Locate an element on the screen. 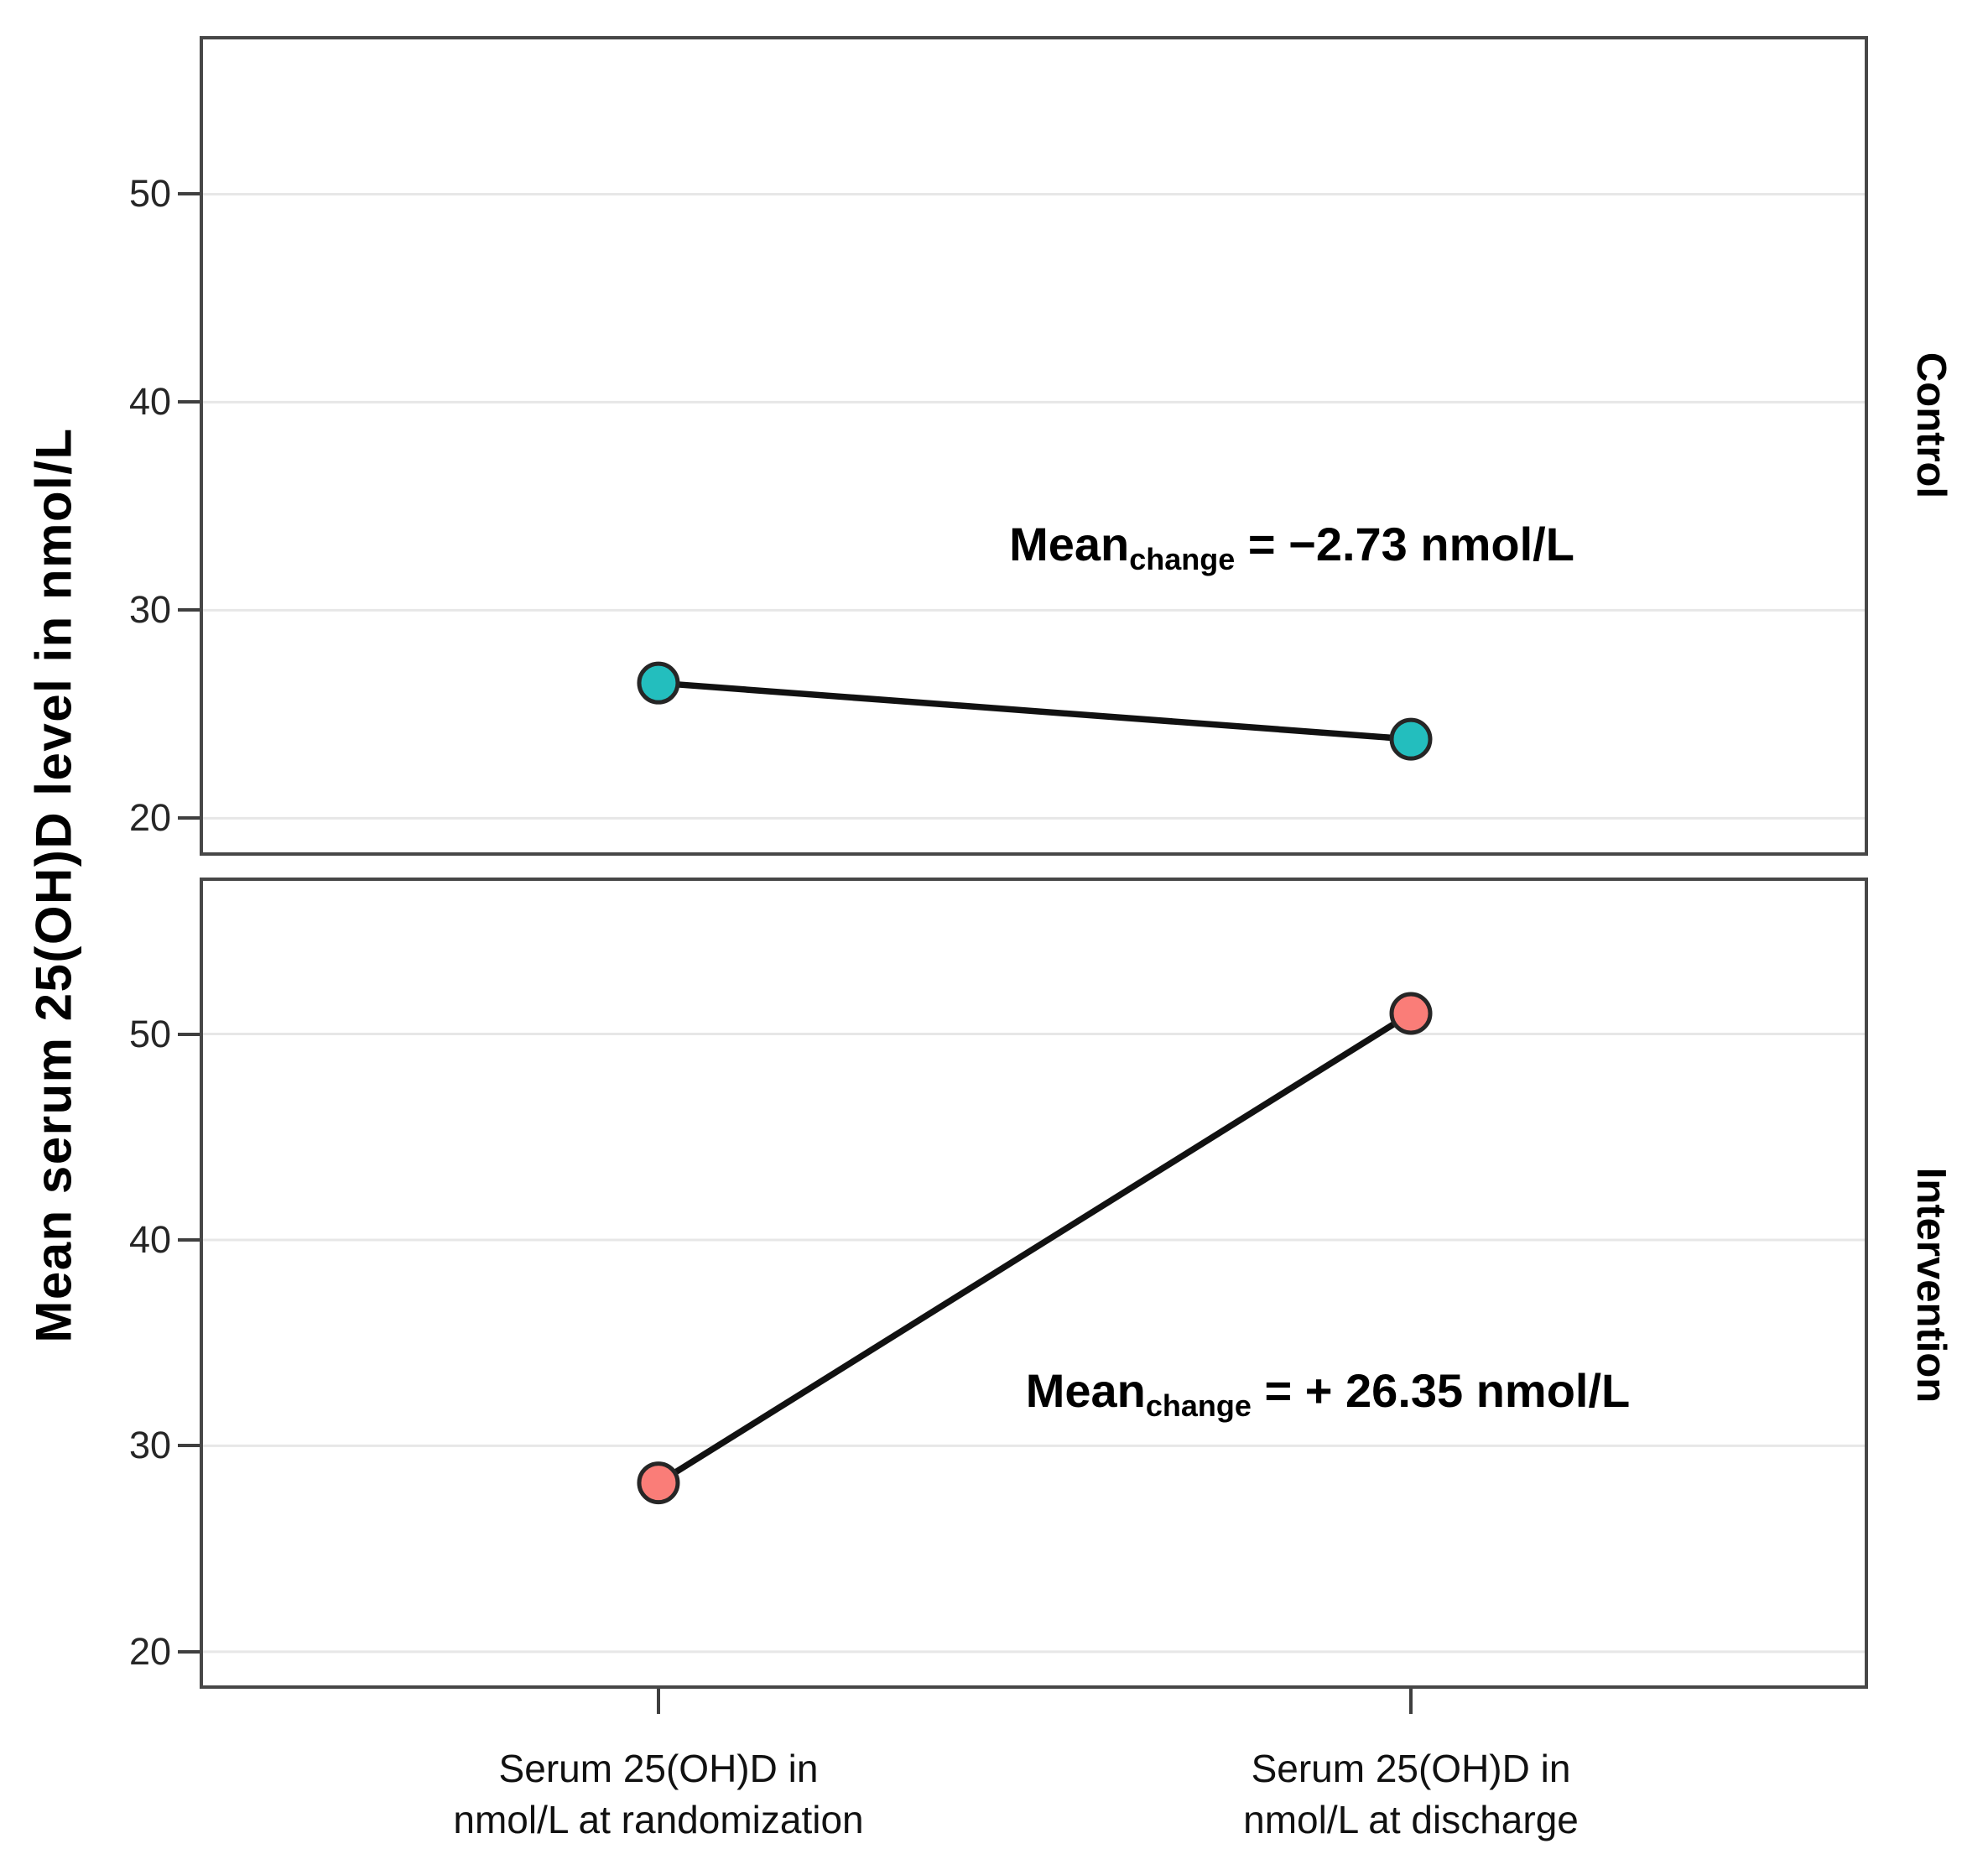 The height and width of the screenshot is (1875, 1988). panel-label-control: Control is located at coordinates (1931, 425).